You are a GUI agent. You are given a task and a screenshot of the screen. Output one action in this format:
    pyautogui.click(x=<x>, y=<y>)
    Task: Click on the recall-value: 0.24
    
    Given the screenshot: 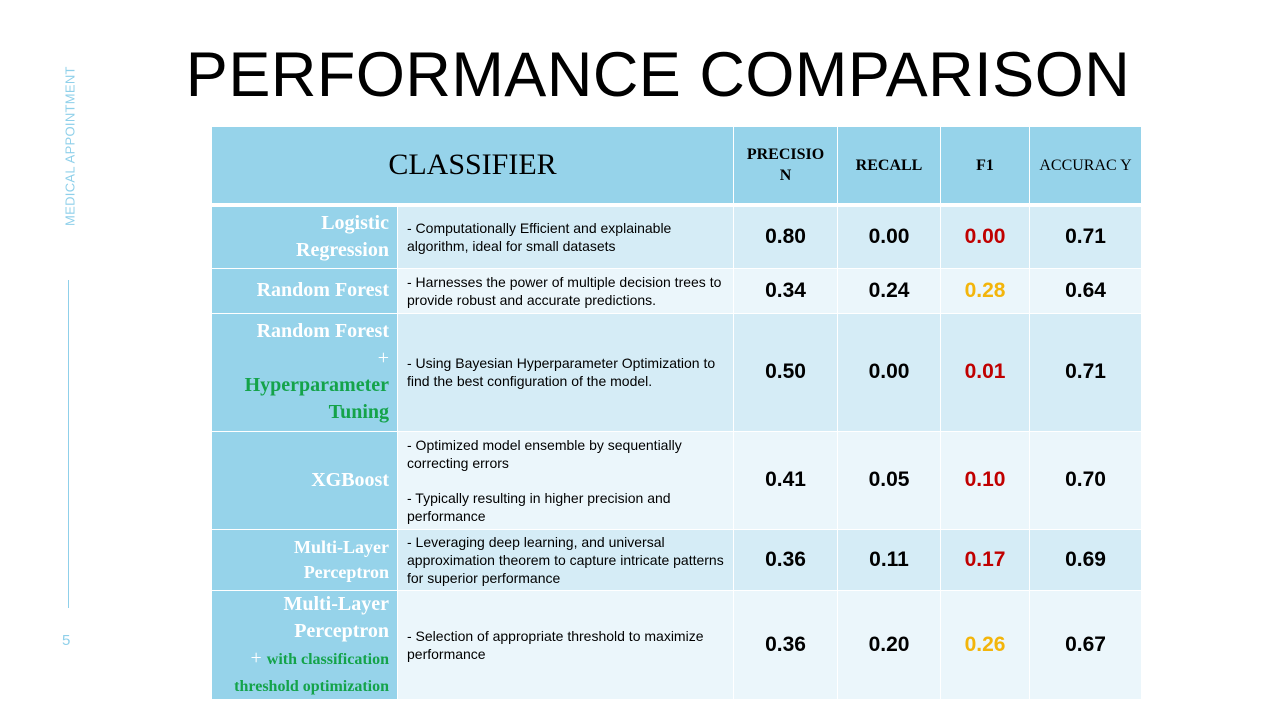 What is the action you would take?
    pyautogui.click(x=889, y=290)
    